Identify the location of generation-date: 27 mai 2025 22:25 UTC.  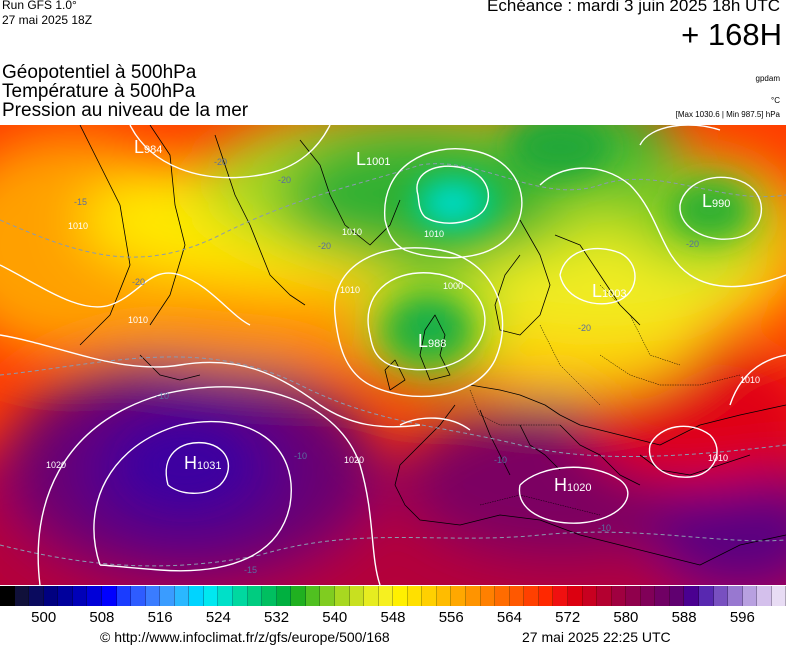
(596, 637).